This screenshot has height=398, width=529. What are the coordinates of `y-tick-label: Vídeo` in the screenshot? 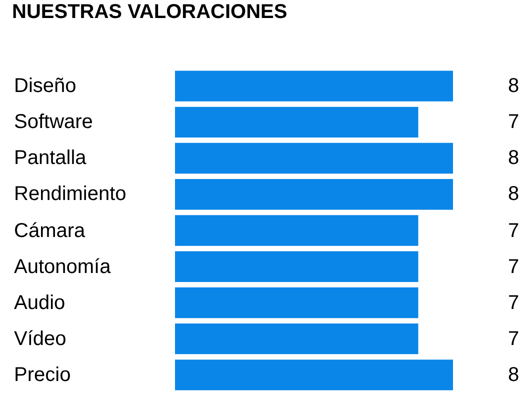 It's located at (40, 339).